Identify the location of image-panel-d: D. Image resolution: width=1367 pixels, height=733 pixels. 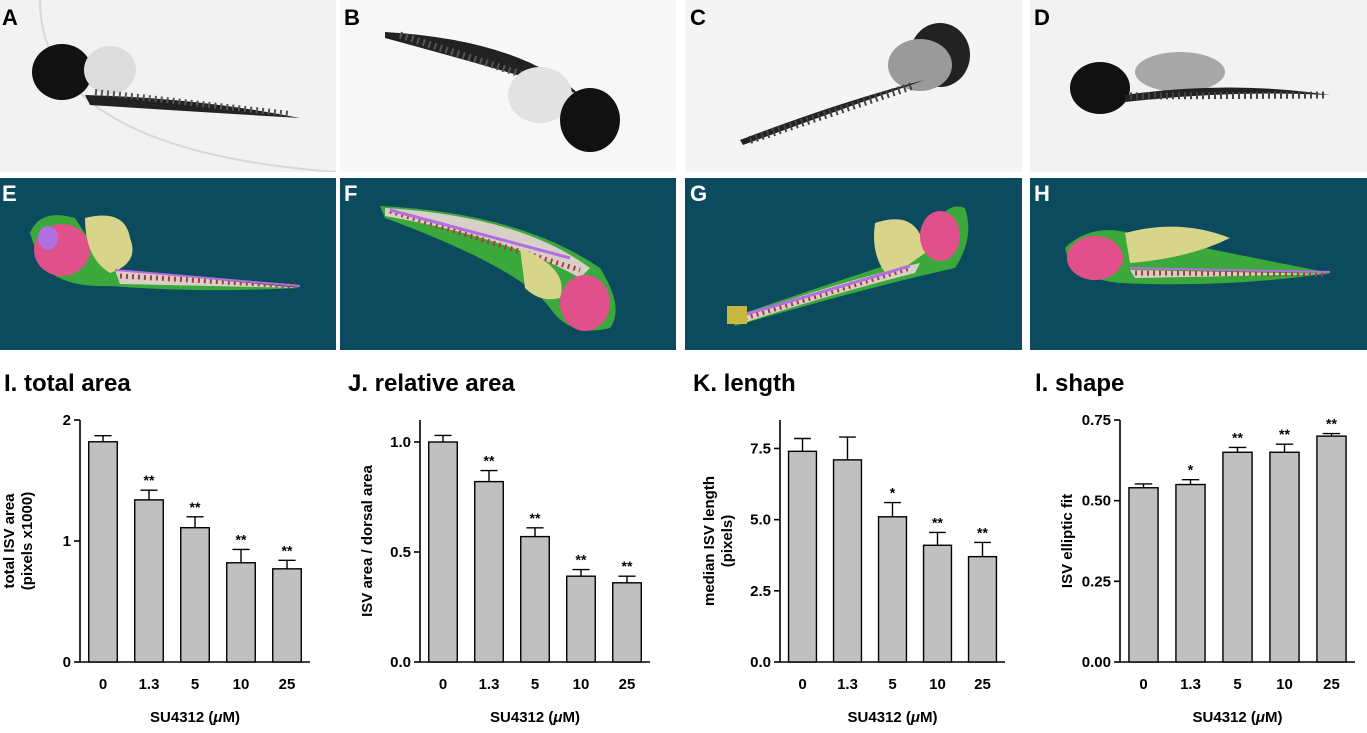
(1198, 86).